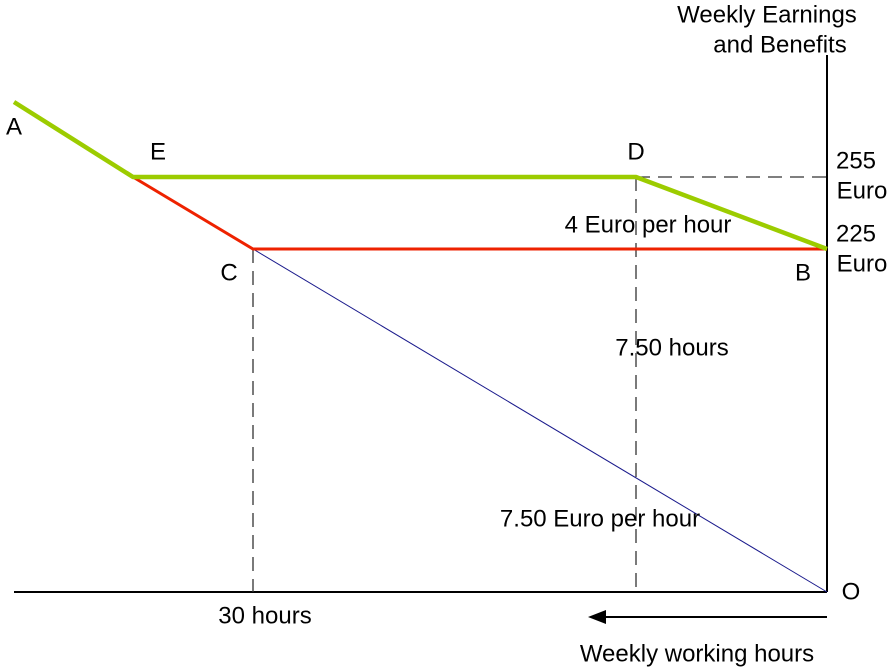 The image size is (891, 669). What do you see at coordinates (635, 151) in the screenshot?
I see `point-label: D` at bounding box center [635, 151].